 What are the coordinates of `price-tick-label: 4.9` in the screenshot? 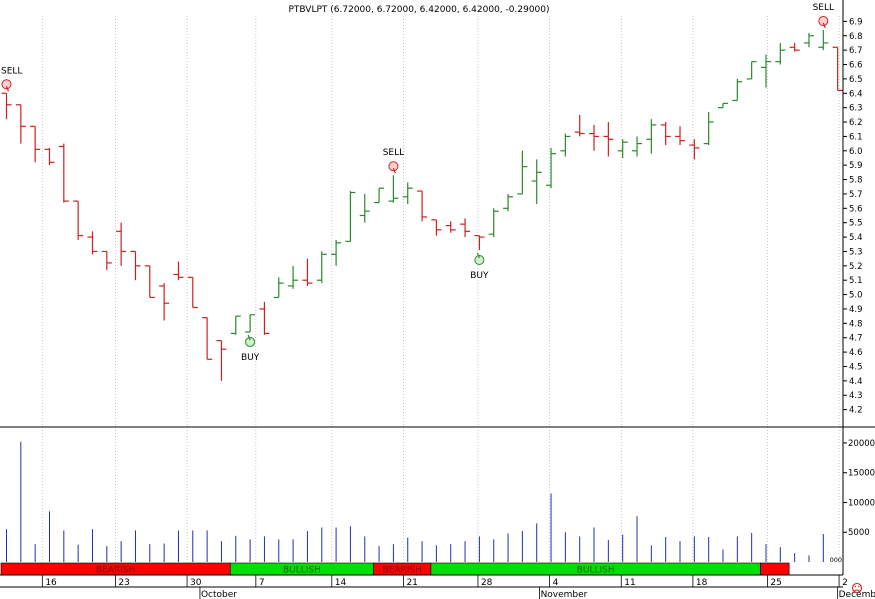 It's located at (856, 310).